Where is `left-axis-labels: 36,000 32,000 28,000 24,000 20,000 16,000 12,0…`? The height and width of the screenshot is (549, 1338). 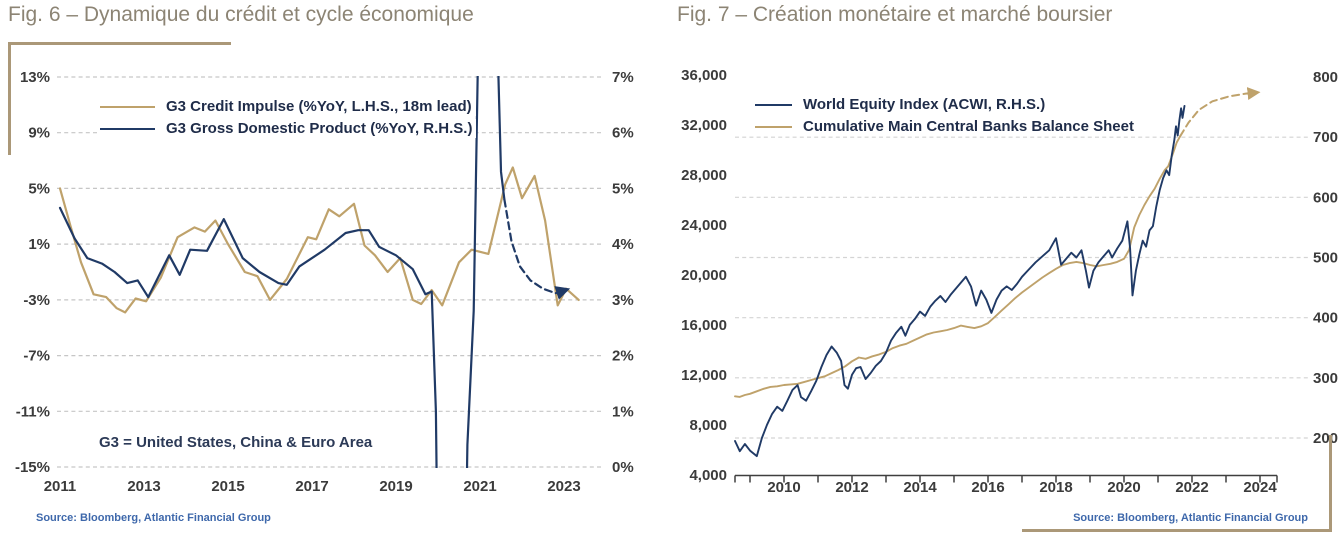
left-axis-labels: 36,000 32,000 28,000 24,000 20,000 16,000 12,0… is located at coordinates (704, 275).